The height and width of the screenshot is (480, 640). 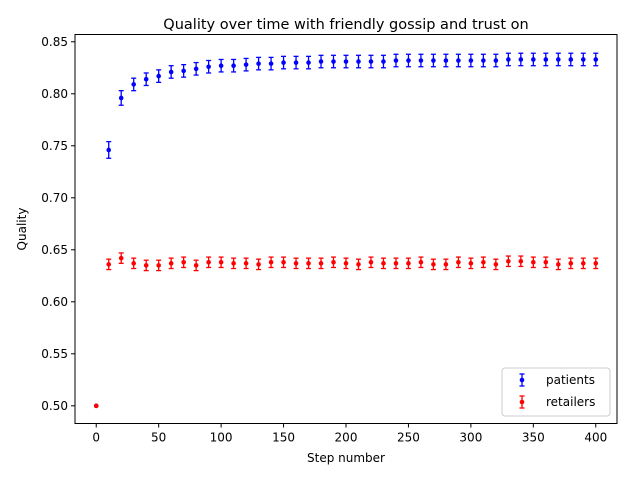 I want to click on legend-item-patients: patients, so click(x=557, y=380).